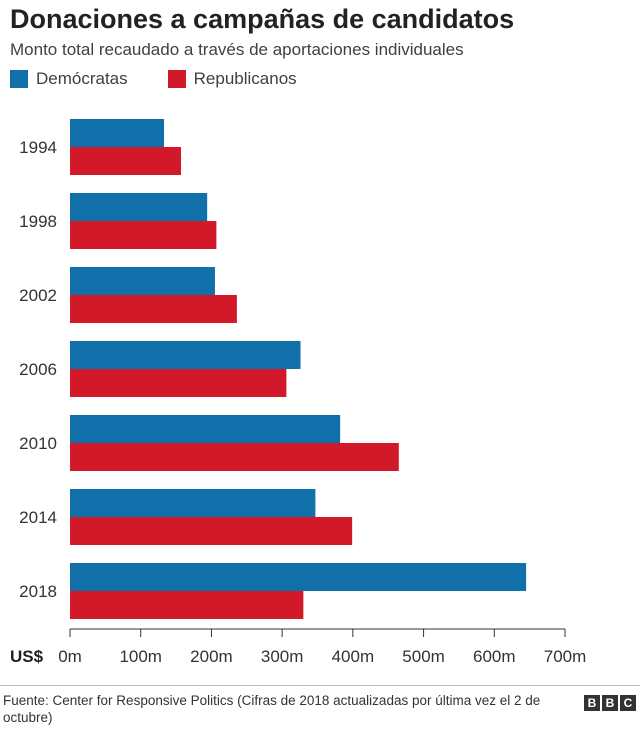 The height and width of the screenshot is (732, 640). Describe the element at coordinates (298, 577) in the screenshot. I see `bar-demcratas-2018` at that location.